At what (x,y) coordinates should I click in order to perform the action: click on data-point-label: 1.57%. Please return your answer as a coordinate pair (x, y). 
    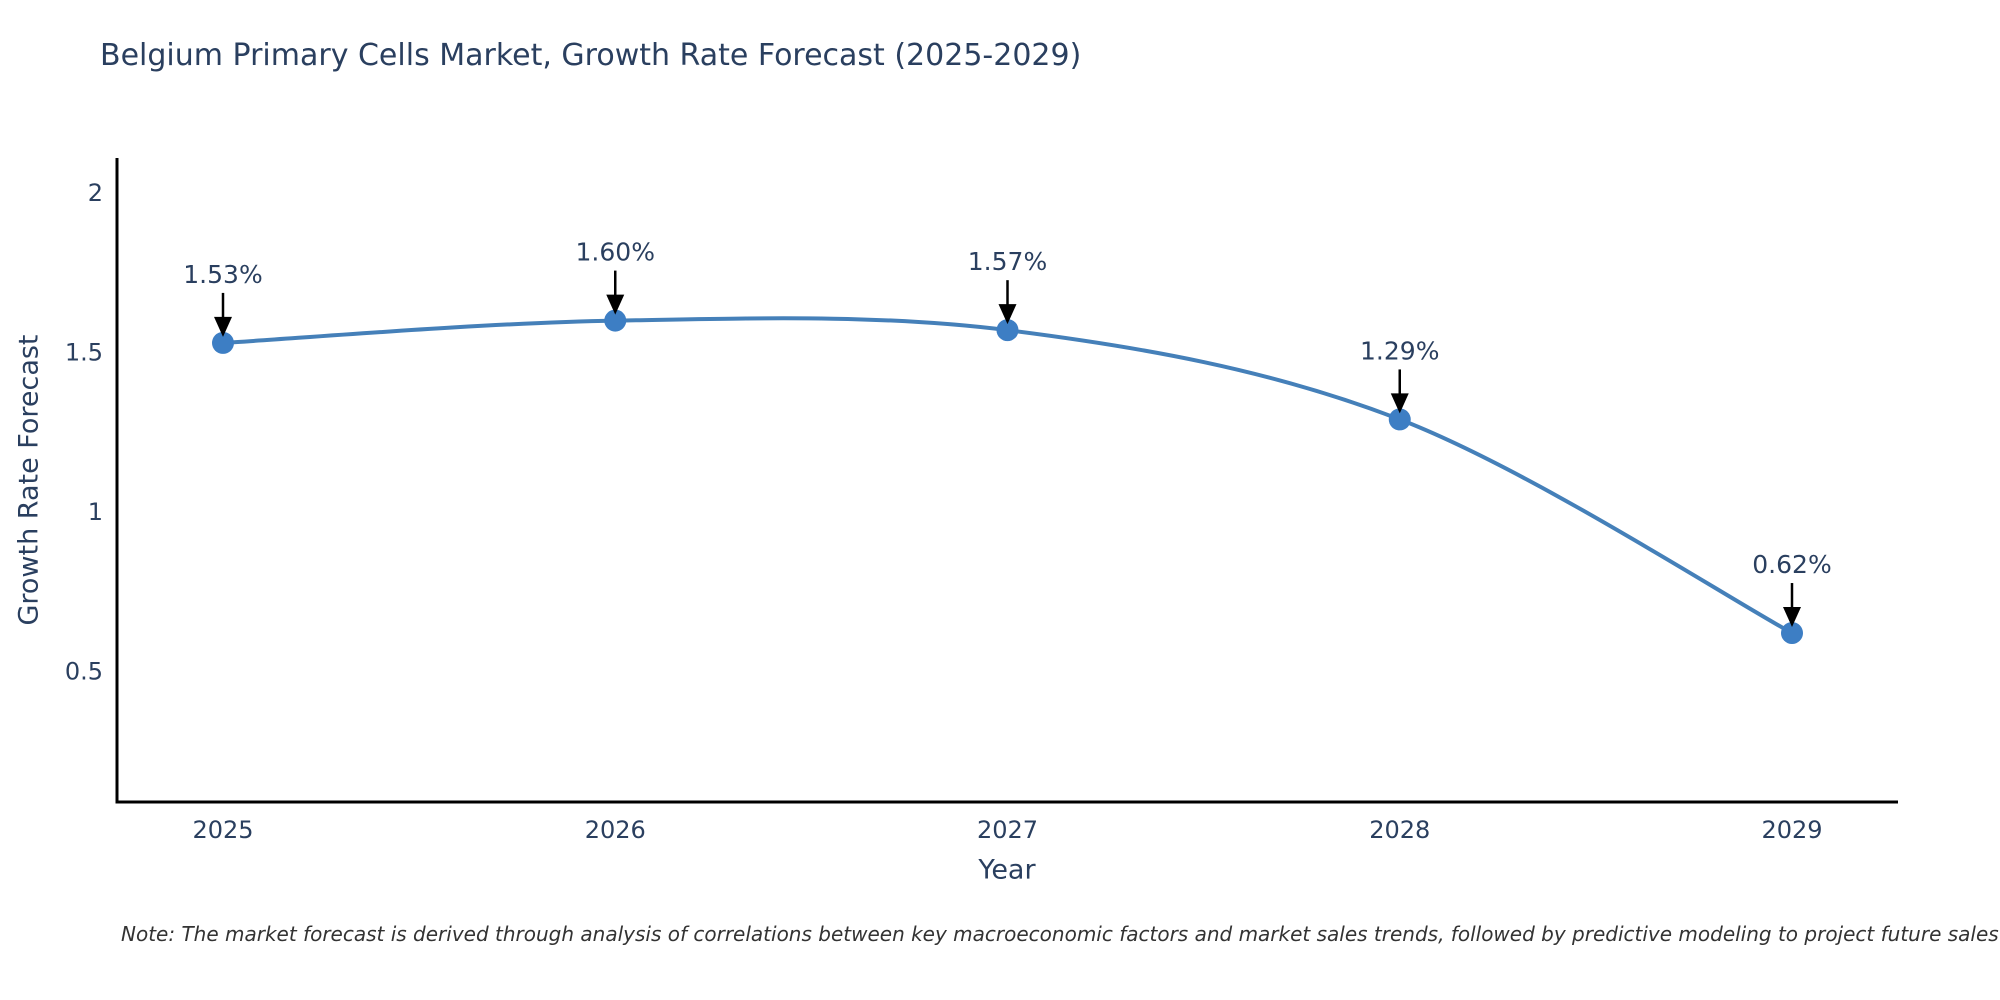
    Looking at the image, I should click on (1007, 261).